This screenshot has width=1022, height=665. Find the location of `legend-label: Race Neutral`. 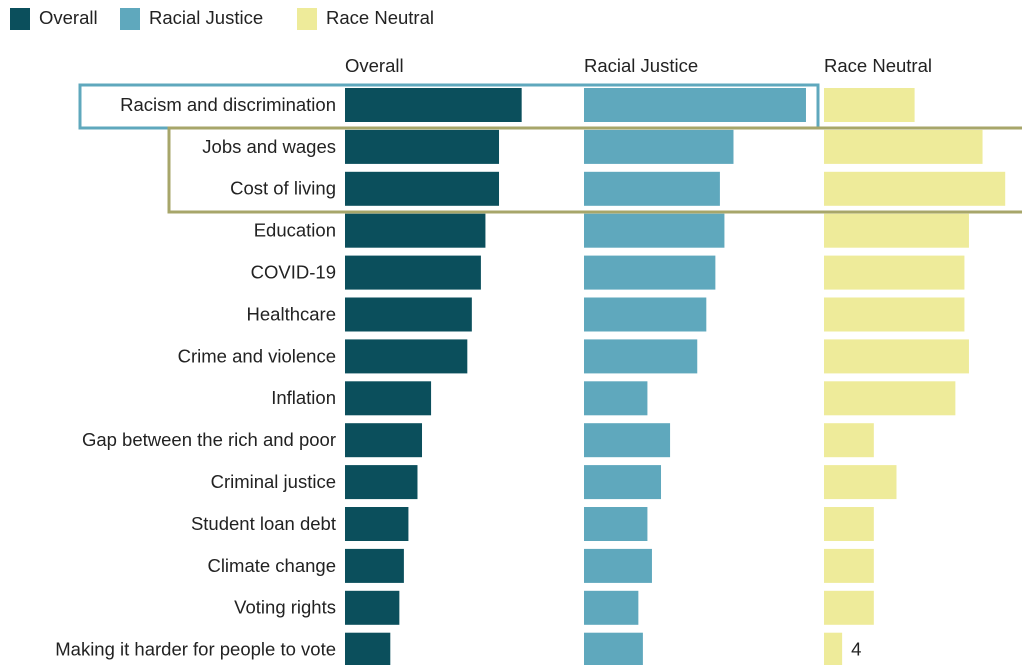

legend-label: Race Neutral is located at coordinates (380, 17).